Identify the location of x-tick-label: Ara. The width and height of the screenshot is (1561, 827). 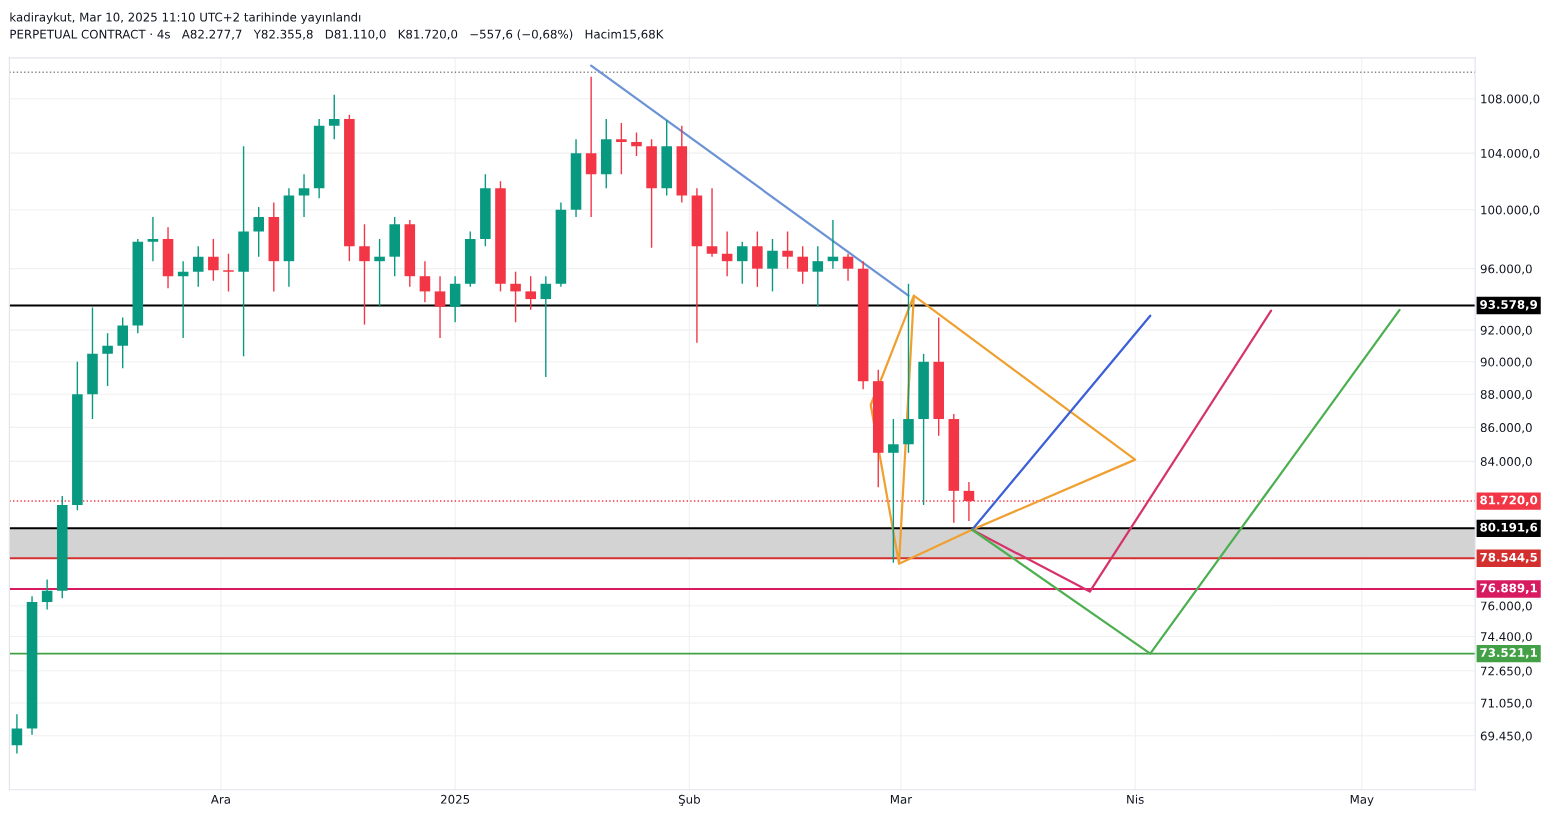
(220, 799).